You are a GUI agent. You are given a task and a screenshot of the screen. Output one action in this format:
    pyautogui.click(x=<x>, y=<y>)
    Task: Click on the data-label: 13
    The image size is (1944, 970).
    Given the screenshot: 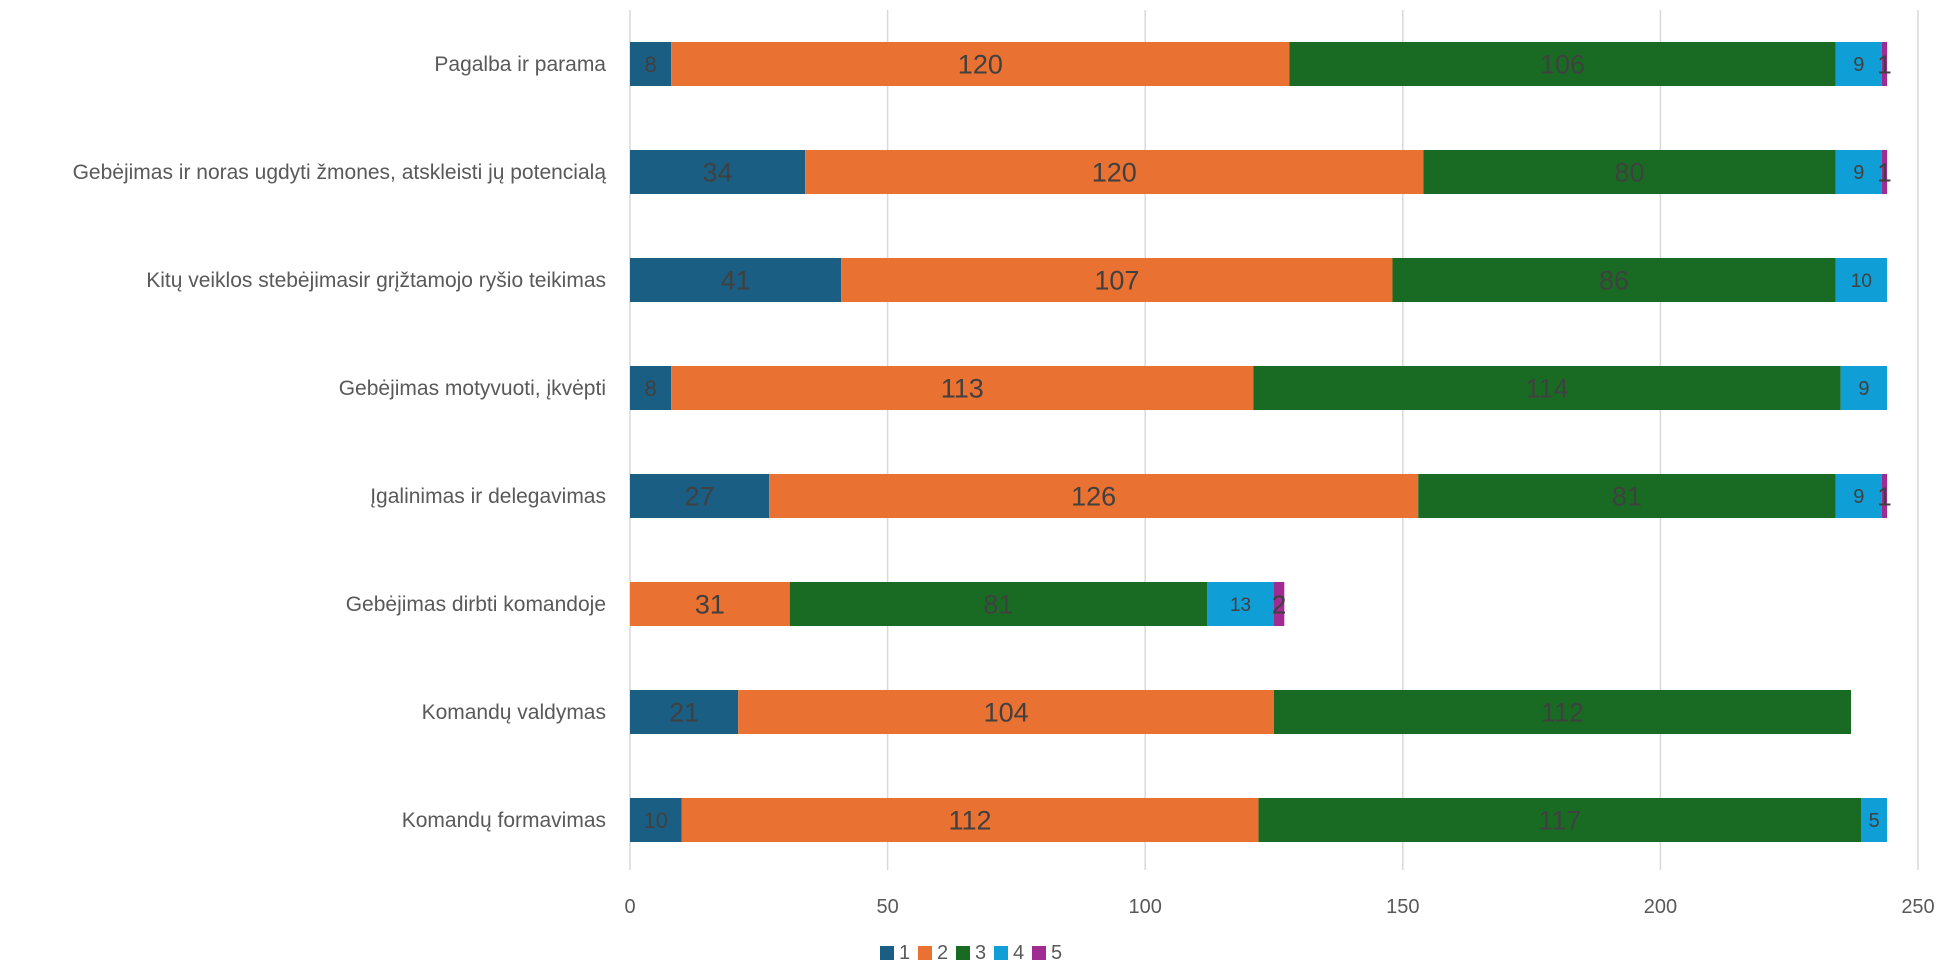 What is the action you would take?
    pyautogui.click(x=1240, y=605)
    